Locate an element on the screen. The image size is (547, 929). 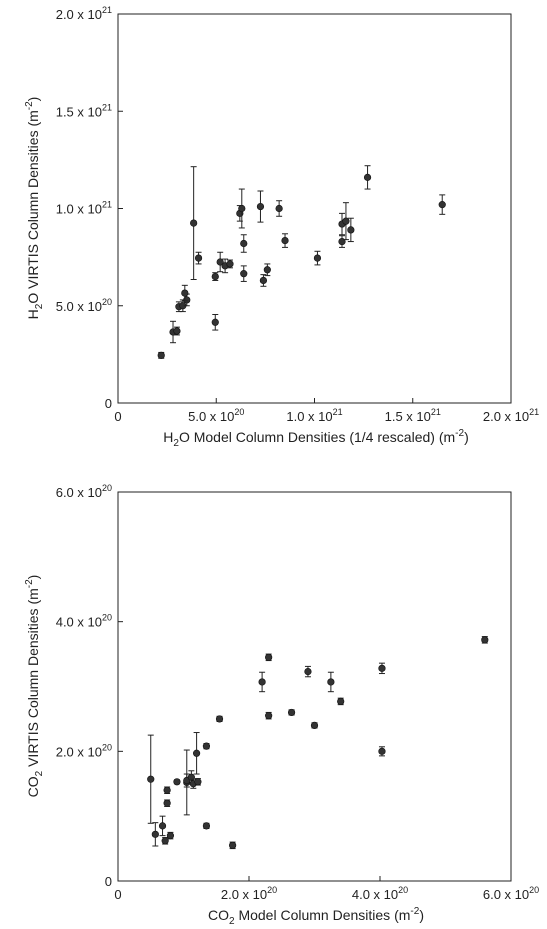
co2-x-axis-label: CO2 Model Column Densities (m-2) is located at coordinates (316, 916).